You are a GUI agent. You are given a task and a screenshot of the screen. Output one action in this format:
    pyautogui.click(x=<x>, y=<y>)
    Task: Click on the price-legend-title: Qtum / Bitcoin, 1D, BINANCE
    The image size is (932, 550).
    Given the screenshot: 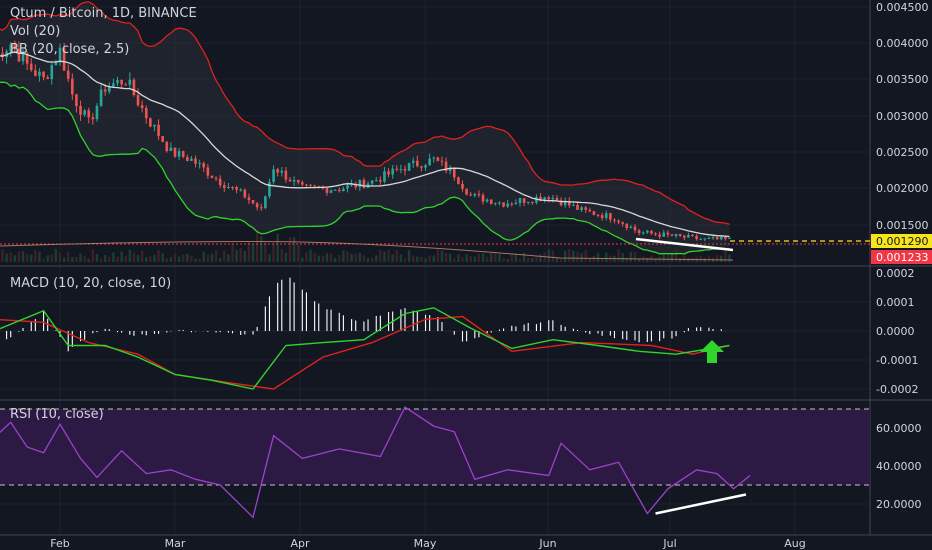 What is the action you would take?
    pyautogui.click(x=103, y=13)
    